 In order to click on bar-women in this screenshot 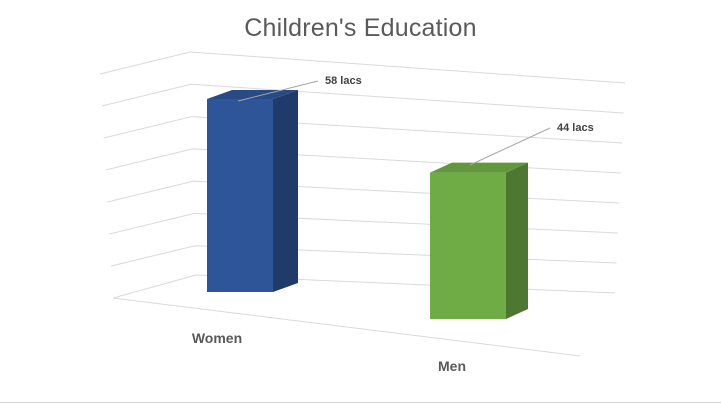, I will do `click(252, 191)`.